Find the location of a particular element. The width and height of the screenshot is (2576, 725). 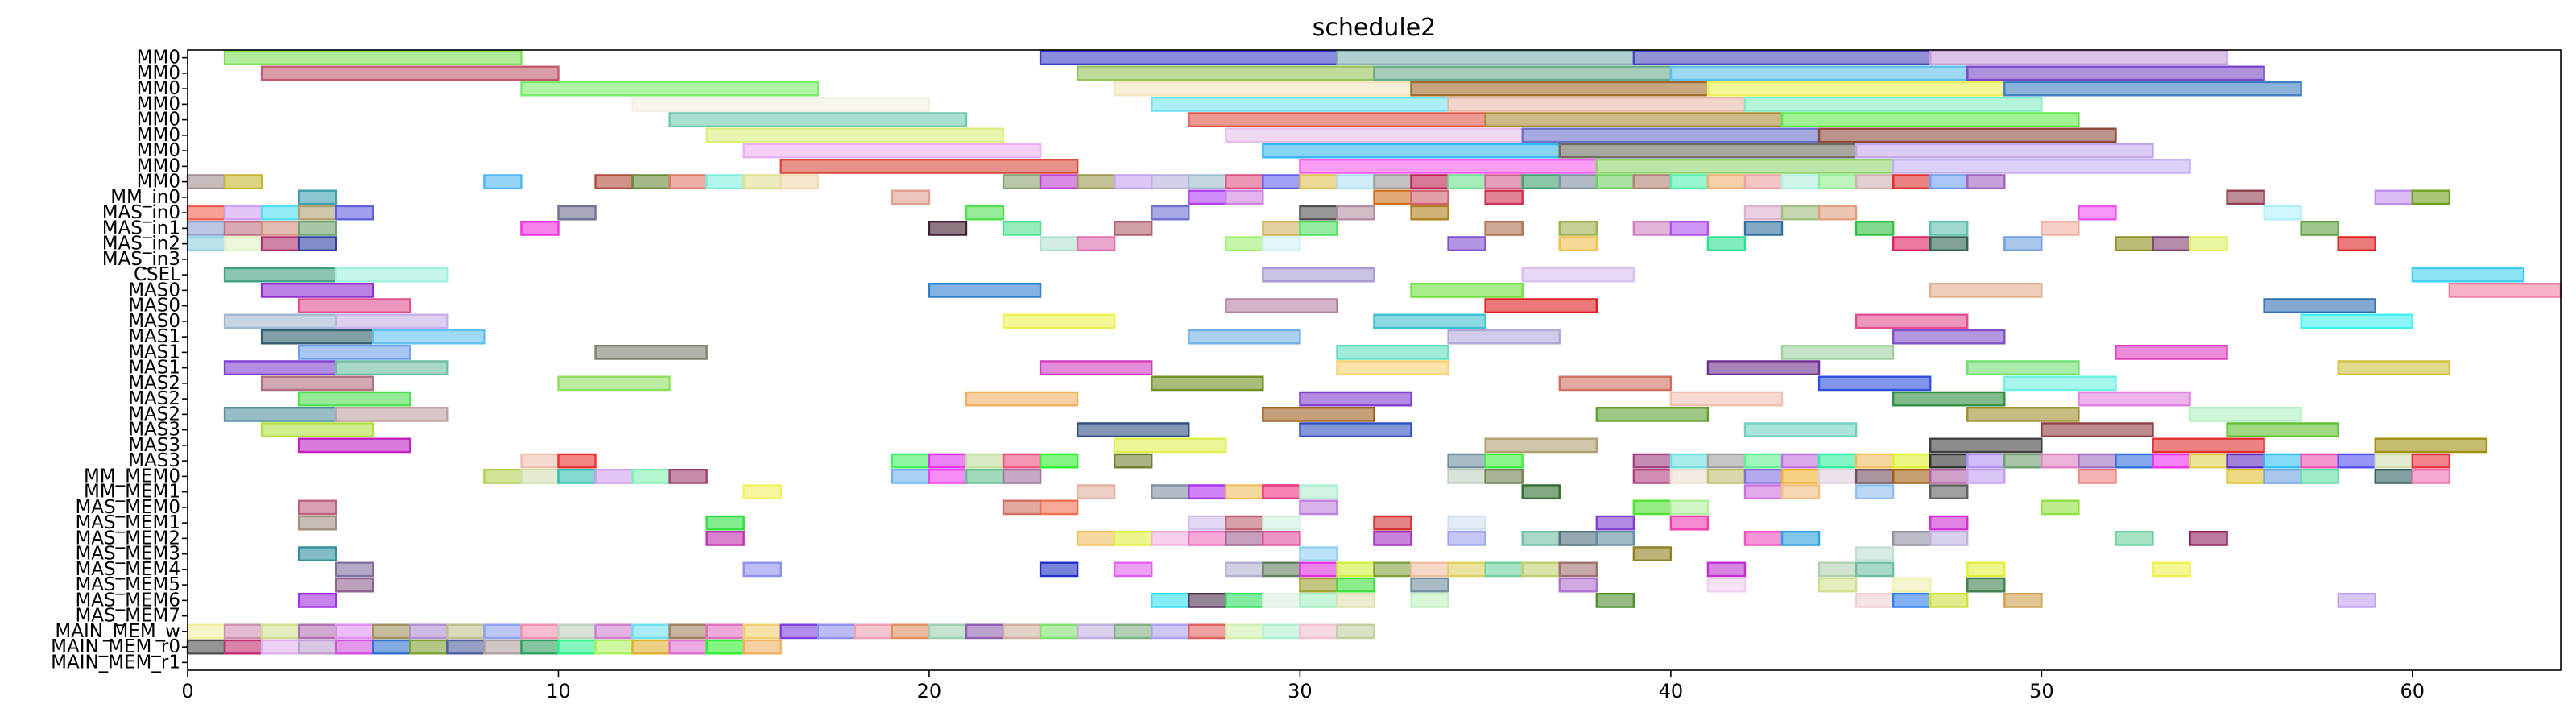

y-tick-label: MM_in0 is located at coordinates (145, 198).